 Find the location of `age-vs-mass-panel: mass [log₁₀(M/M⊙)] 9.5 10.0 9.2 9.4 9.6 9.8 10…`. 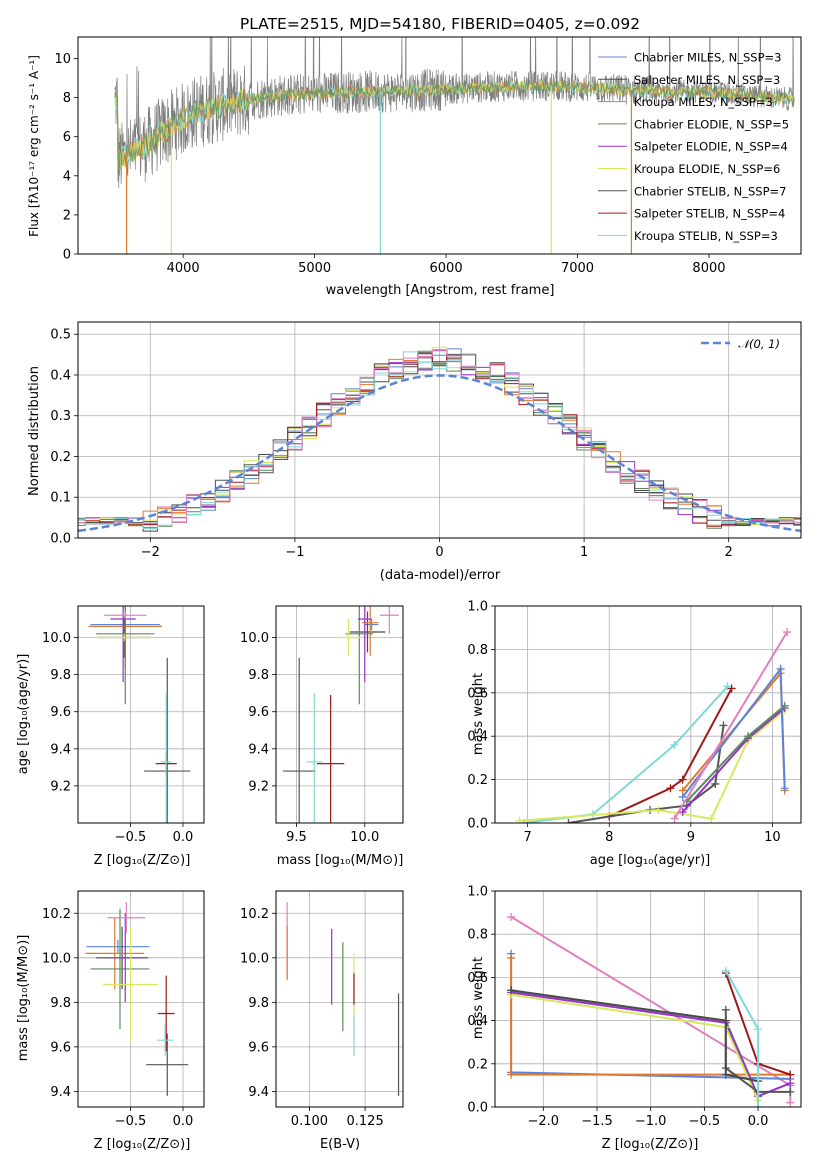

age-vs-mass-panel: mass [log₁₀(M/M⊙)] 9.5 10.0 9.2 9.4 9.6 9.8 10… is located at coordinates (322, 736).